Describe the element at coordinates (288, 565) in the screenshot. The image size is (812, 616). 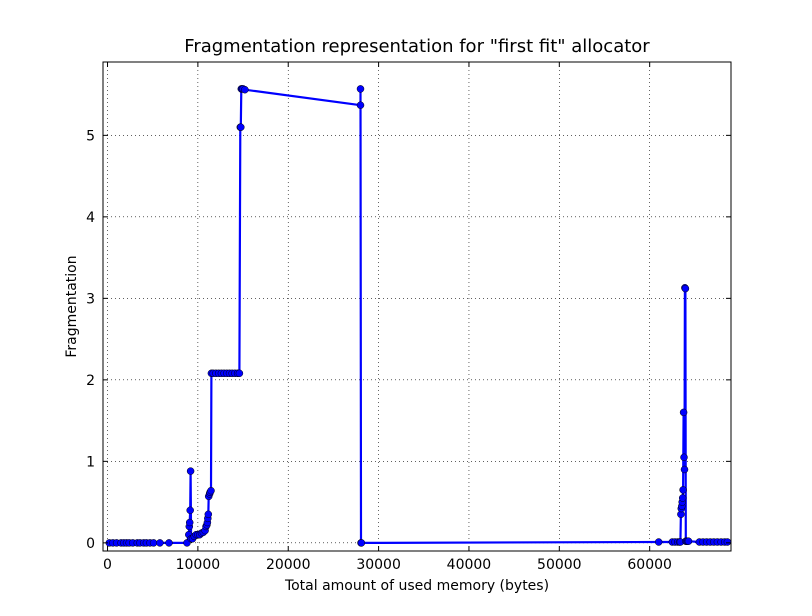
I see `x-tick-label: 20000` at that location.